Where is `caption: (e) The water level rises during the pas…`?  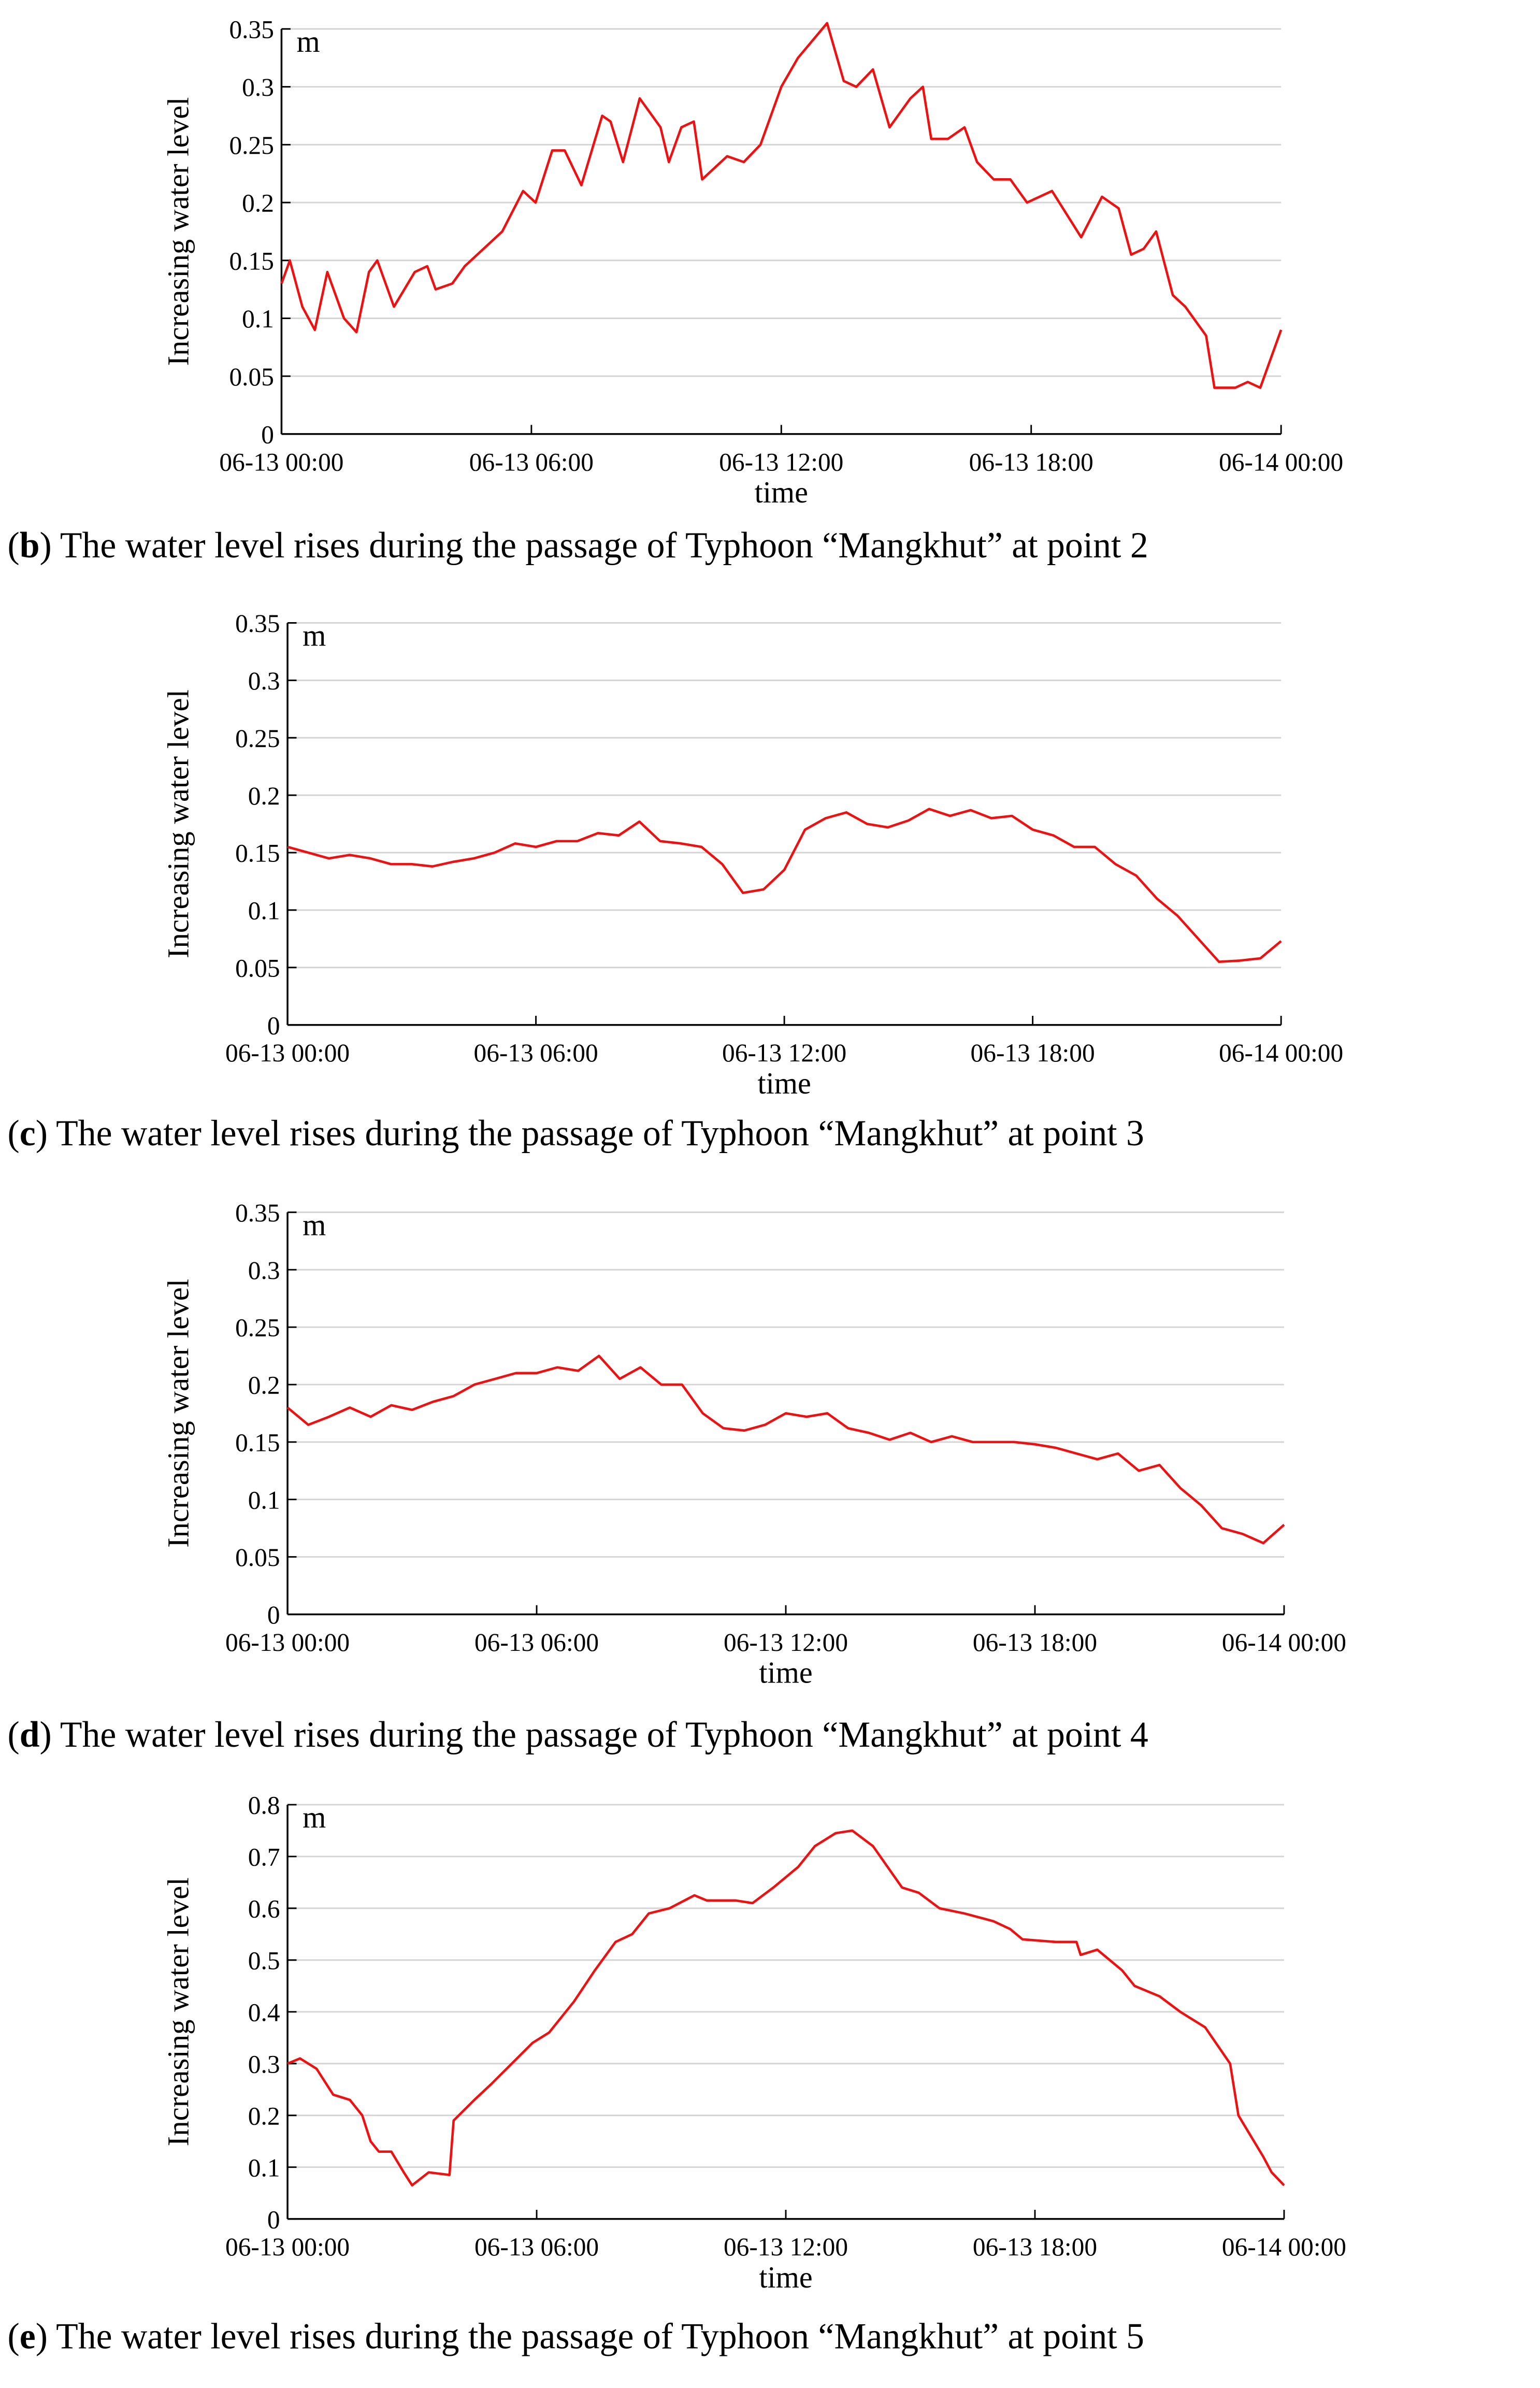 caption: (e) The water level rises during the pas… is located at coordinates (576, 2336).